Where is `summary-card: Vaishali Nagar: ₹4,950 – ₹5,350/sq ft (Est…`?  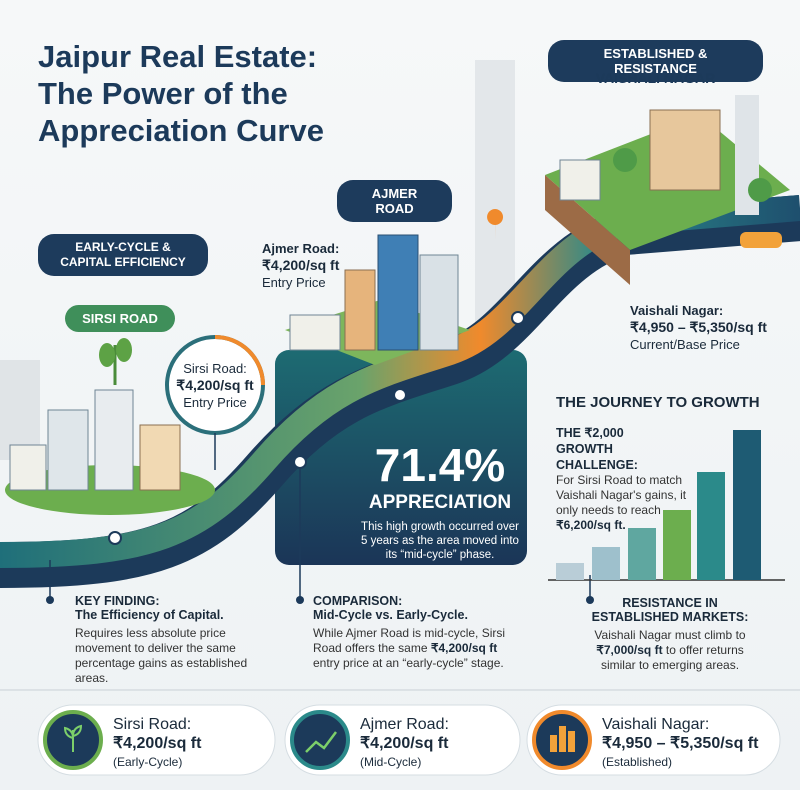
summary-card: Vaishali Nagar: ₹4,950 – ₹5,350/sq ft (Est… is located at coordinates (680, 742).